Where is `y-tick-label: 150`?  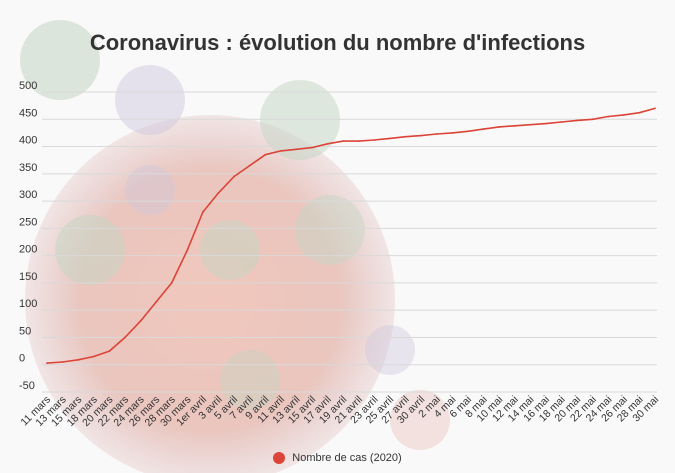
y-tick-label: 150 is located at coordinates (28, 277).